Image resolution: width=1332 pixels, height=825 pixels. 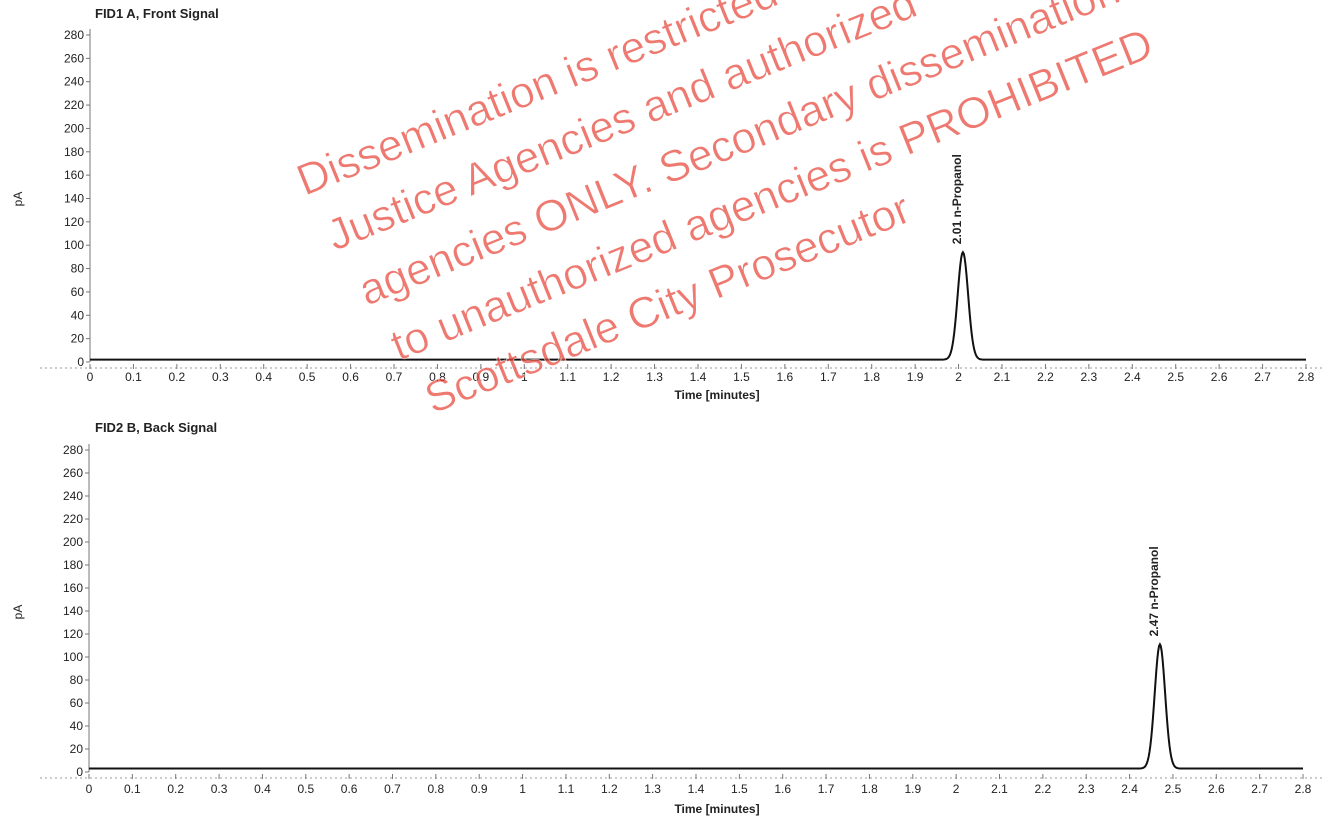 I want to click on peak-label: 2.47 n-Propanol, so click(x=1154, y=591).